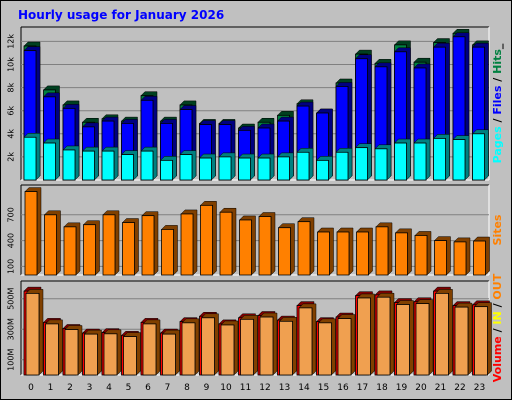 This screenshot has height=400, width=512. What do you see at coordinates (11, 214) in the screenshot?
I see `middle-panel-tick-label-2: 700` at bounding box center [11, 214].